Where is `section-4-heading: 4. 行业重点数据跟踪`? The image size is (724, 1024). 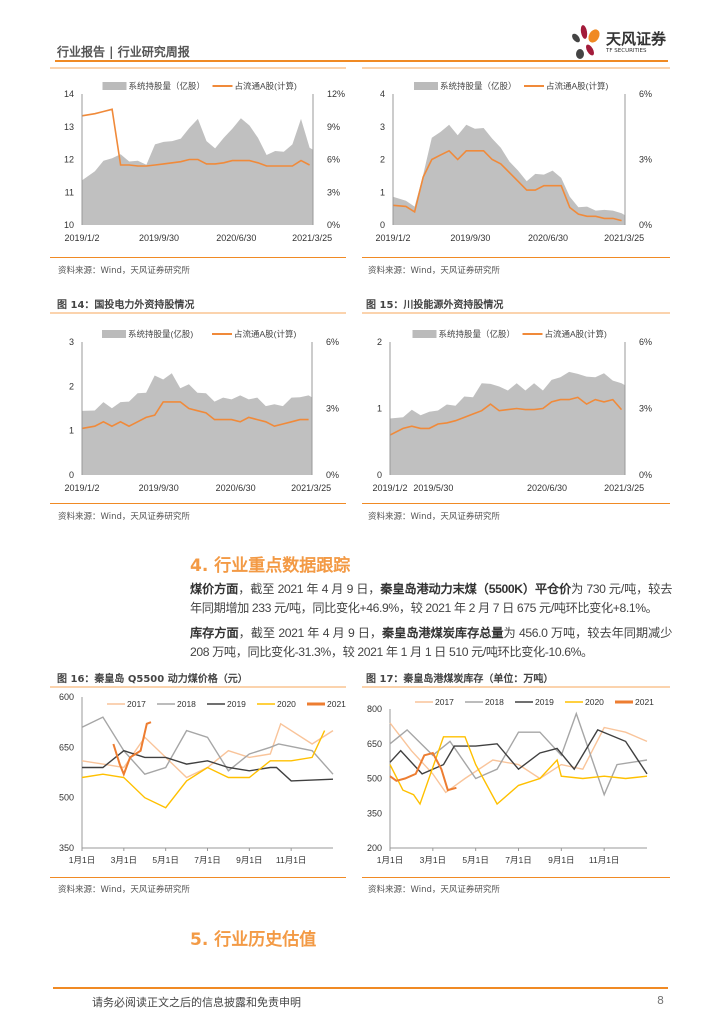 section-4-heading: 4. 行业重点数据跟踪 is located at coordinates (270, 566).